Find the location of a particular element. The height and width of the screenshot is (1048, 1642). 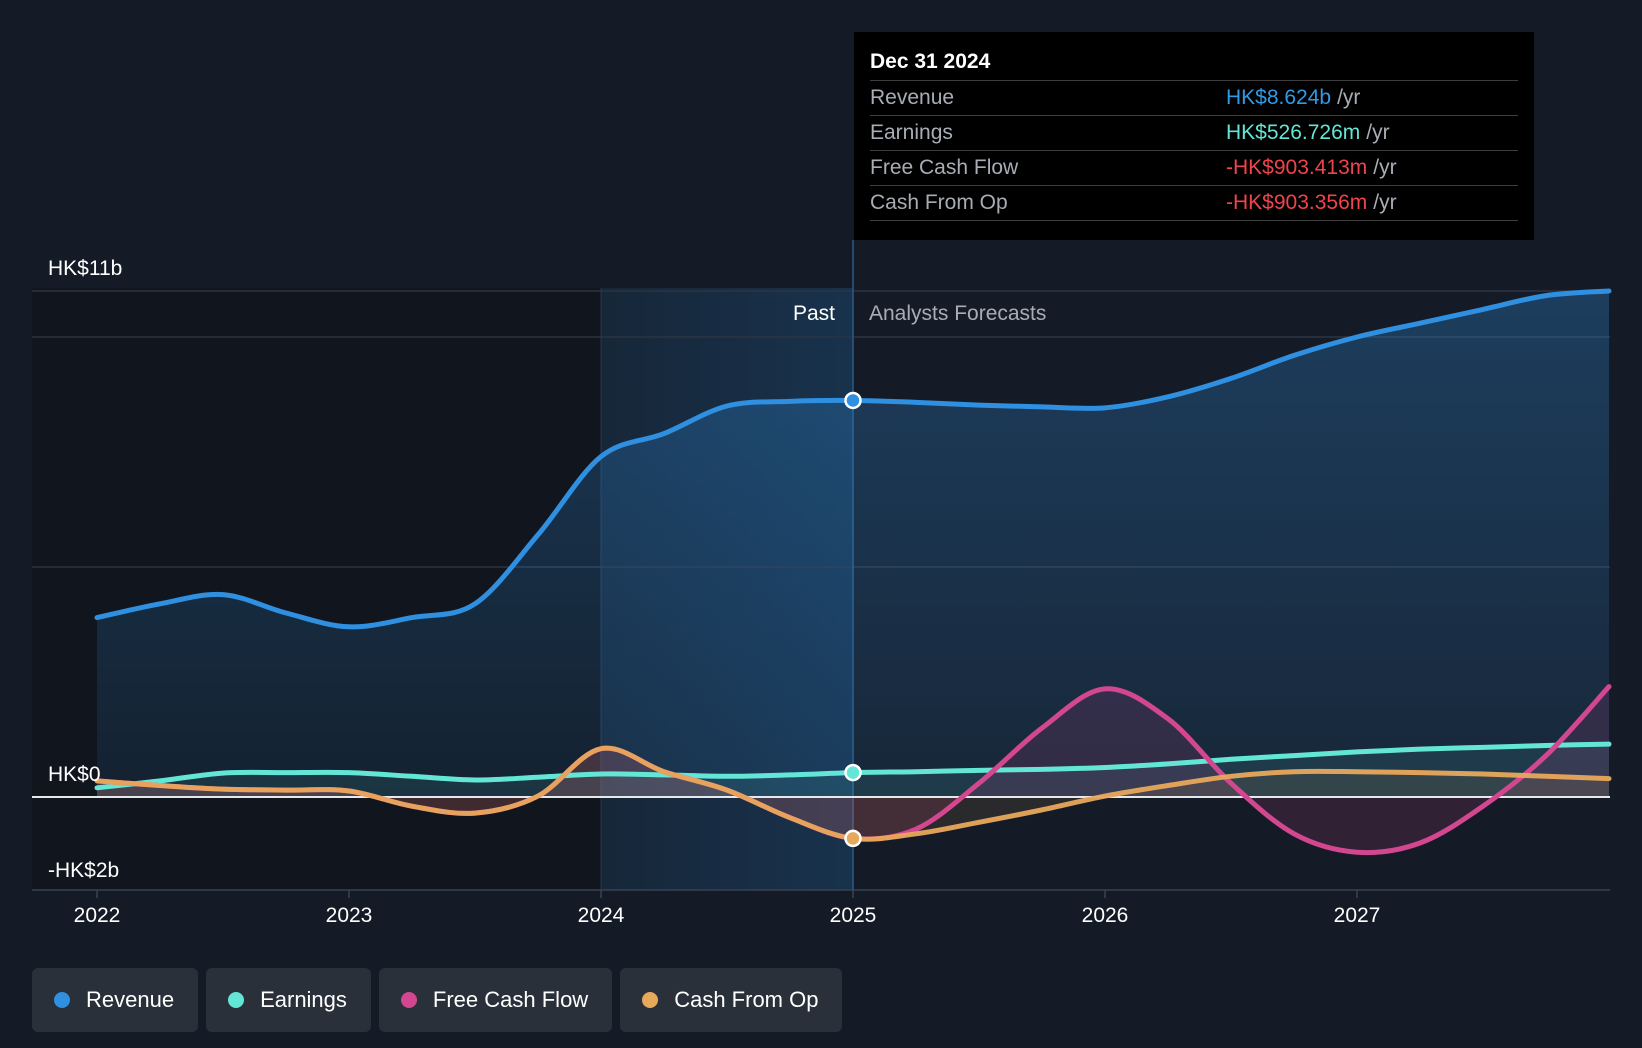

cash-from-op-area is located at coordinates (853, 794).